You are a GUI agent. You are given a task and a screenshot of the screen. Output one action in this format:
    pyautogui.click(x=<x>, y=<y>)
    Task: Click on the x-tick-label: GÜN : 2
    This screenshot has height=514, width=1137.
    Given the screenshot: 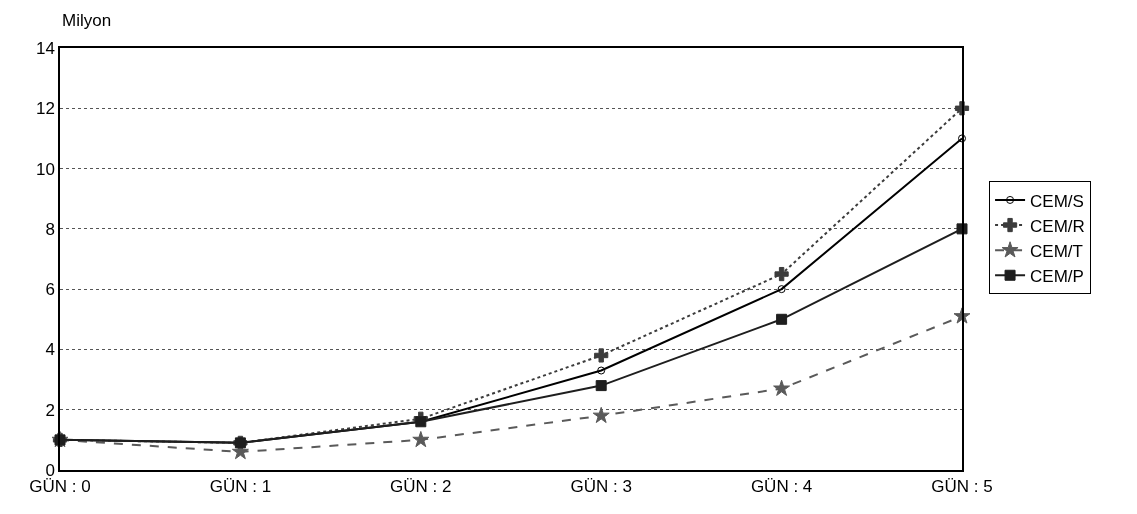 What is the action you would take?
    pyautogui.click(x=421, y=487)
    